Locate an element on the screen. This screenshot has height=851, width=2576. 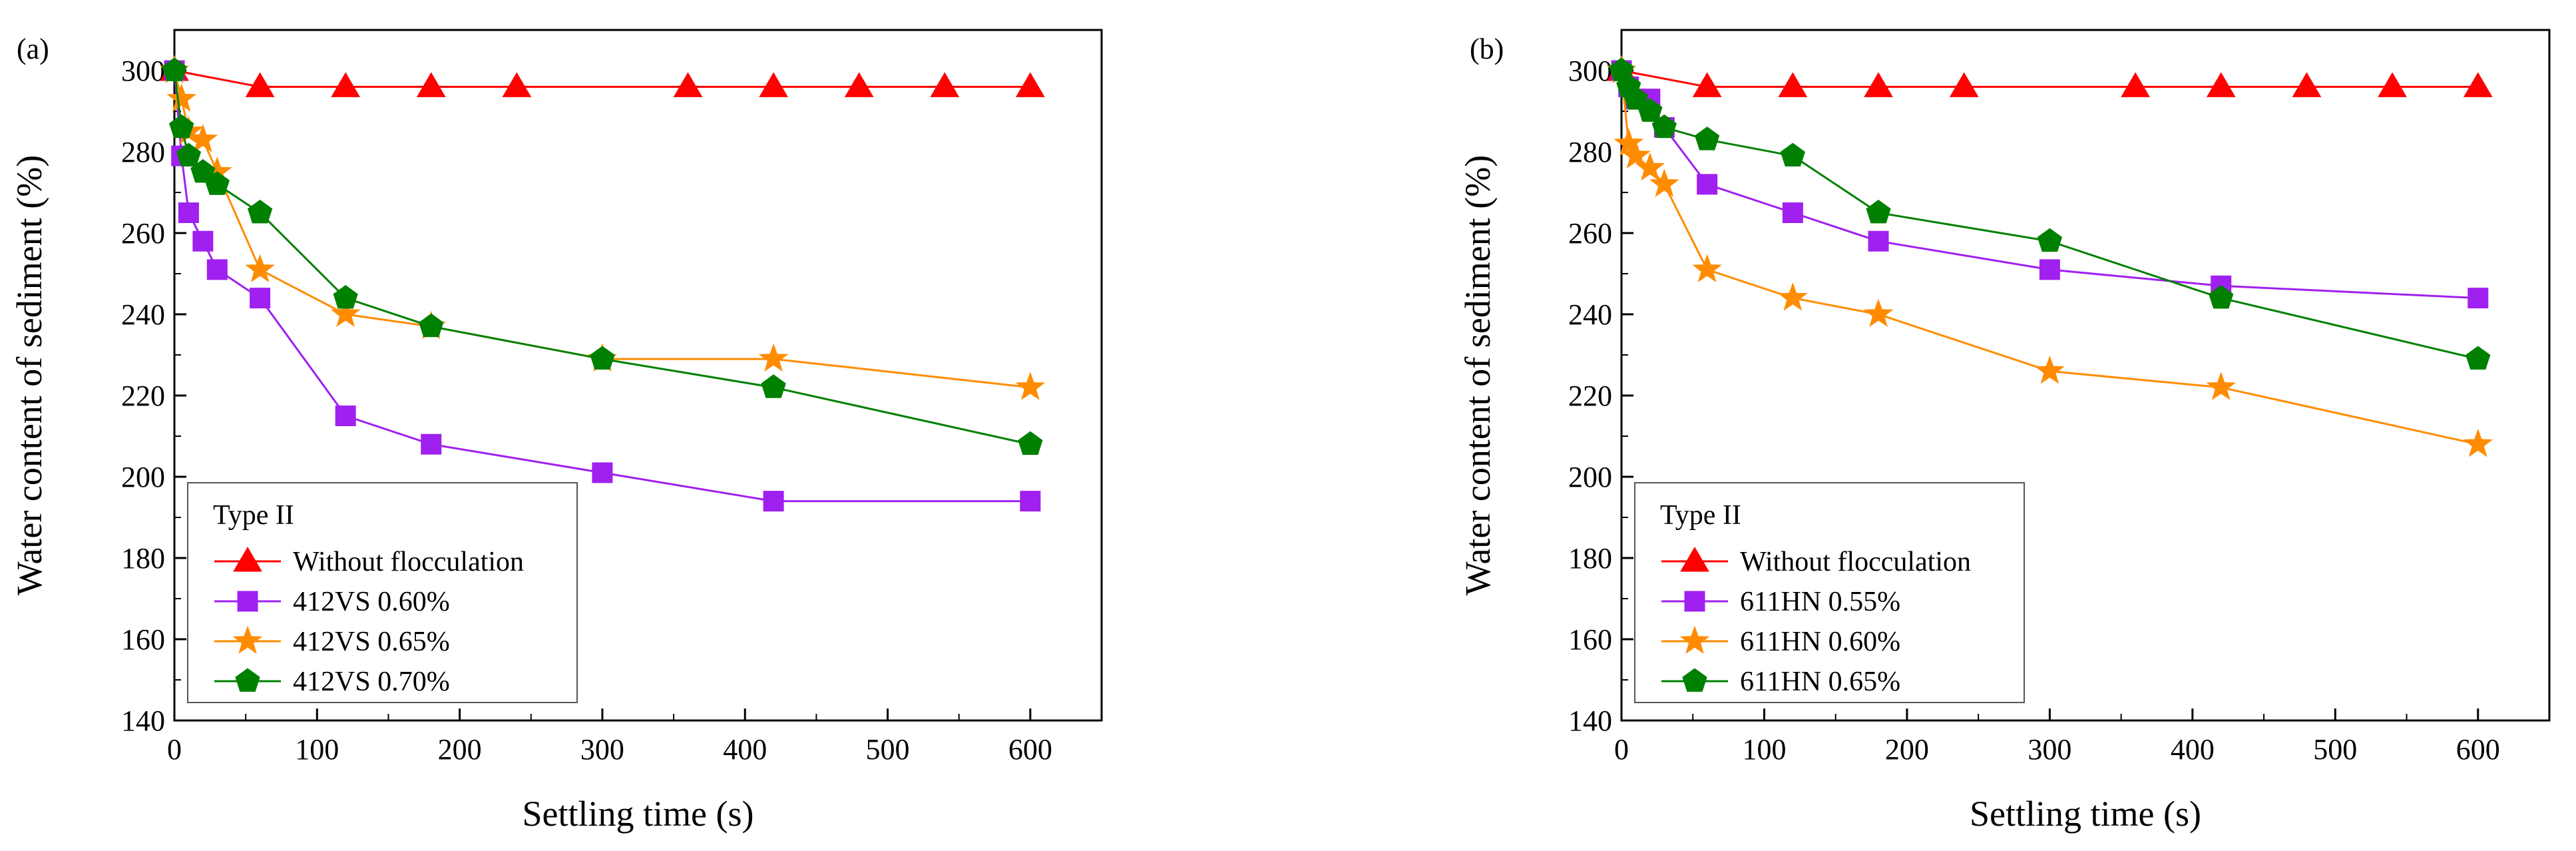
y-tick-label: 160 is located at coordinates (143, 639).